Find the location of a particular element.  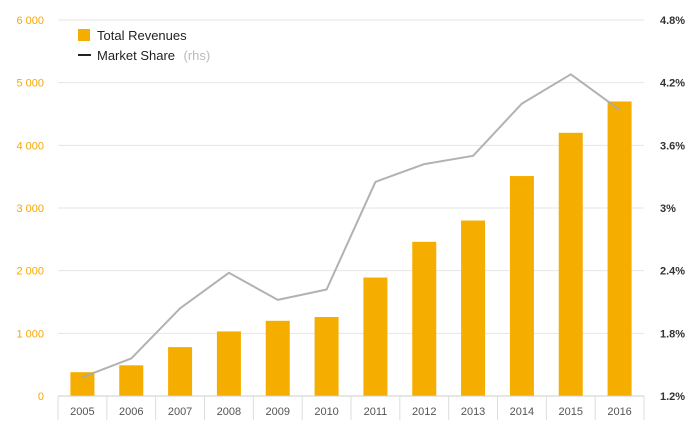

legend-series-name: Market Share is located at coordinates (136, 55).